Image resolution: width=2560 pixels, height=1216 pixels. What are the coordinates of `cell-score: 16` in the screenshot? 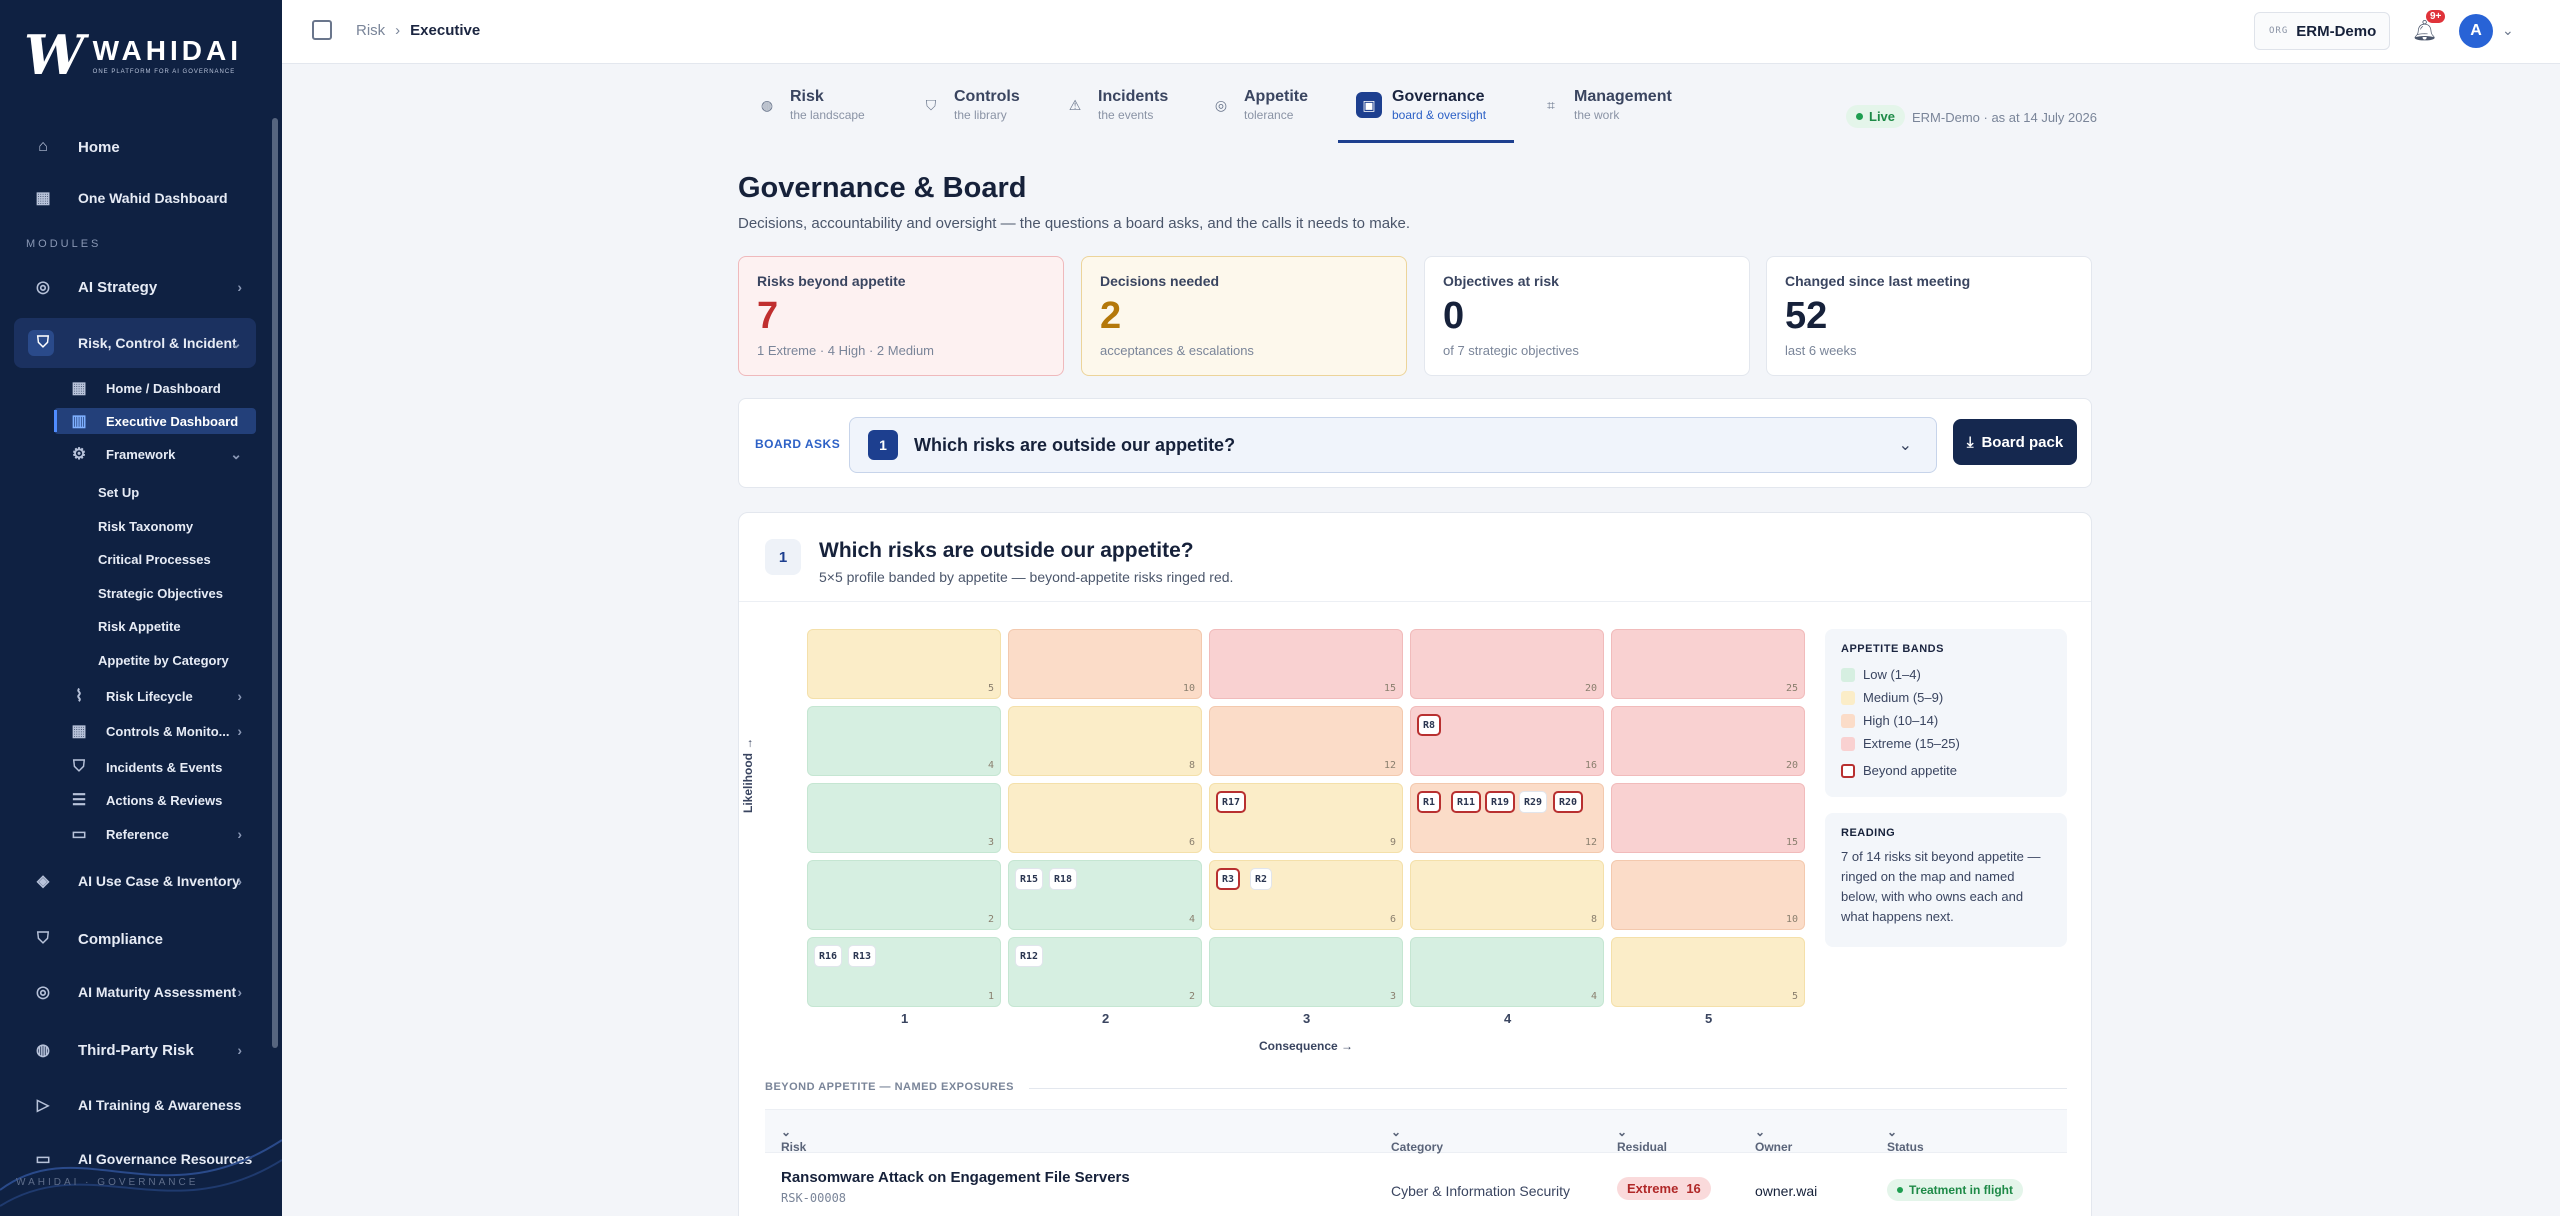 It's located at (1590, 765).